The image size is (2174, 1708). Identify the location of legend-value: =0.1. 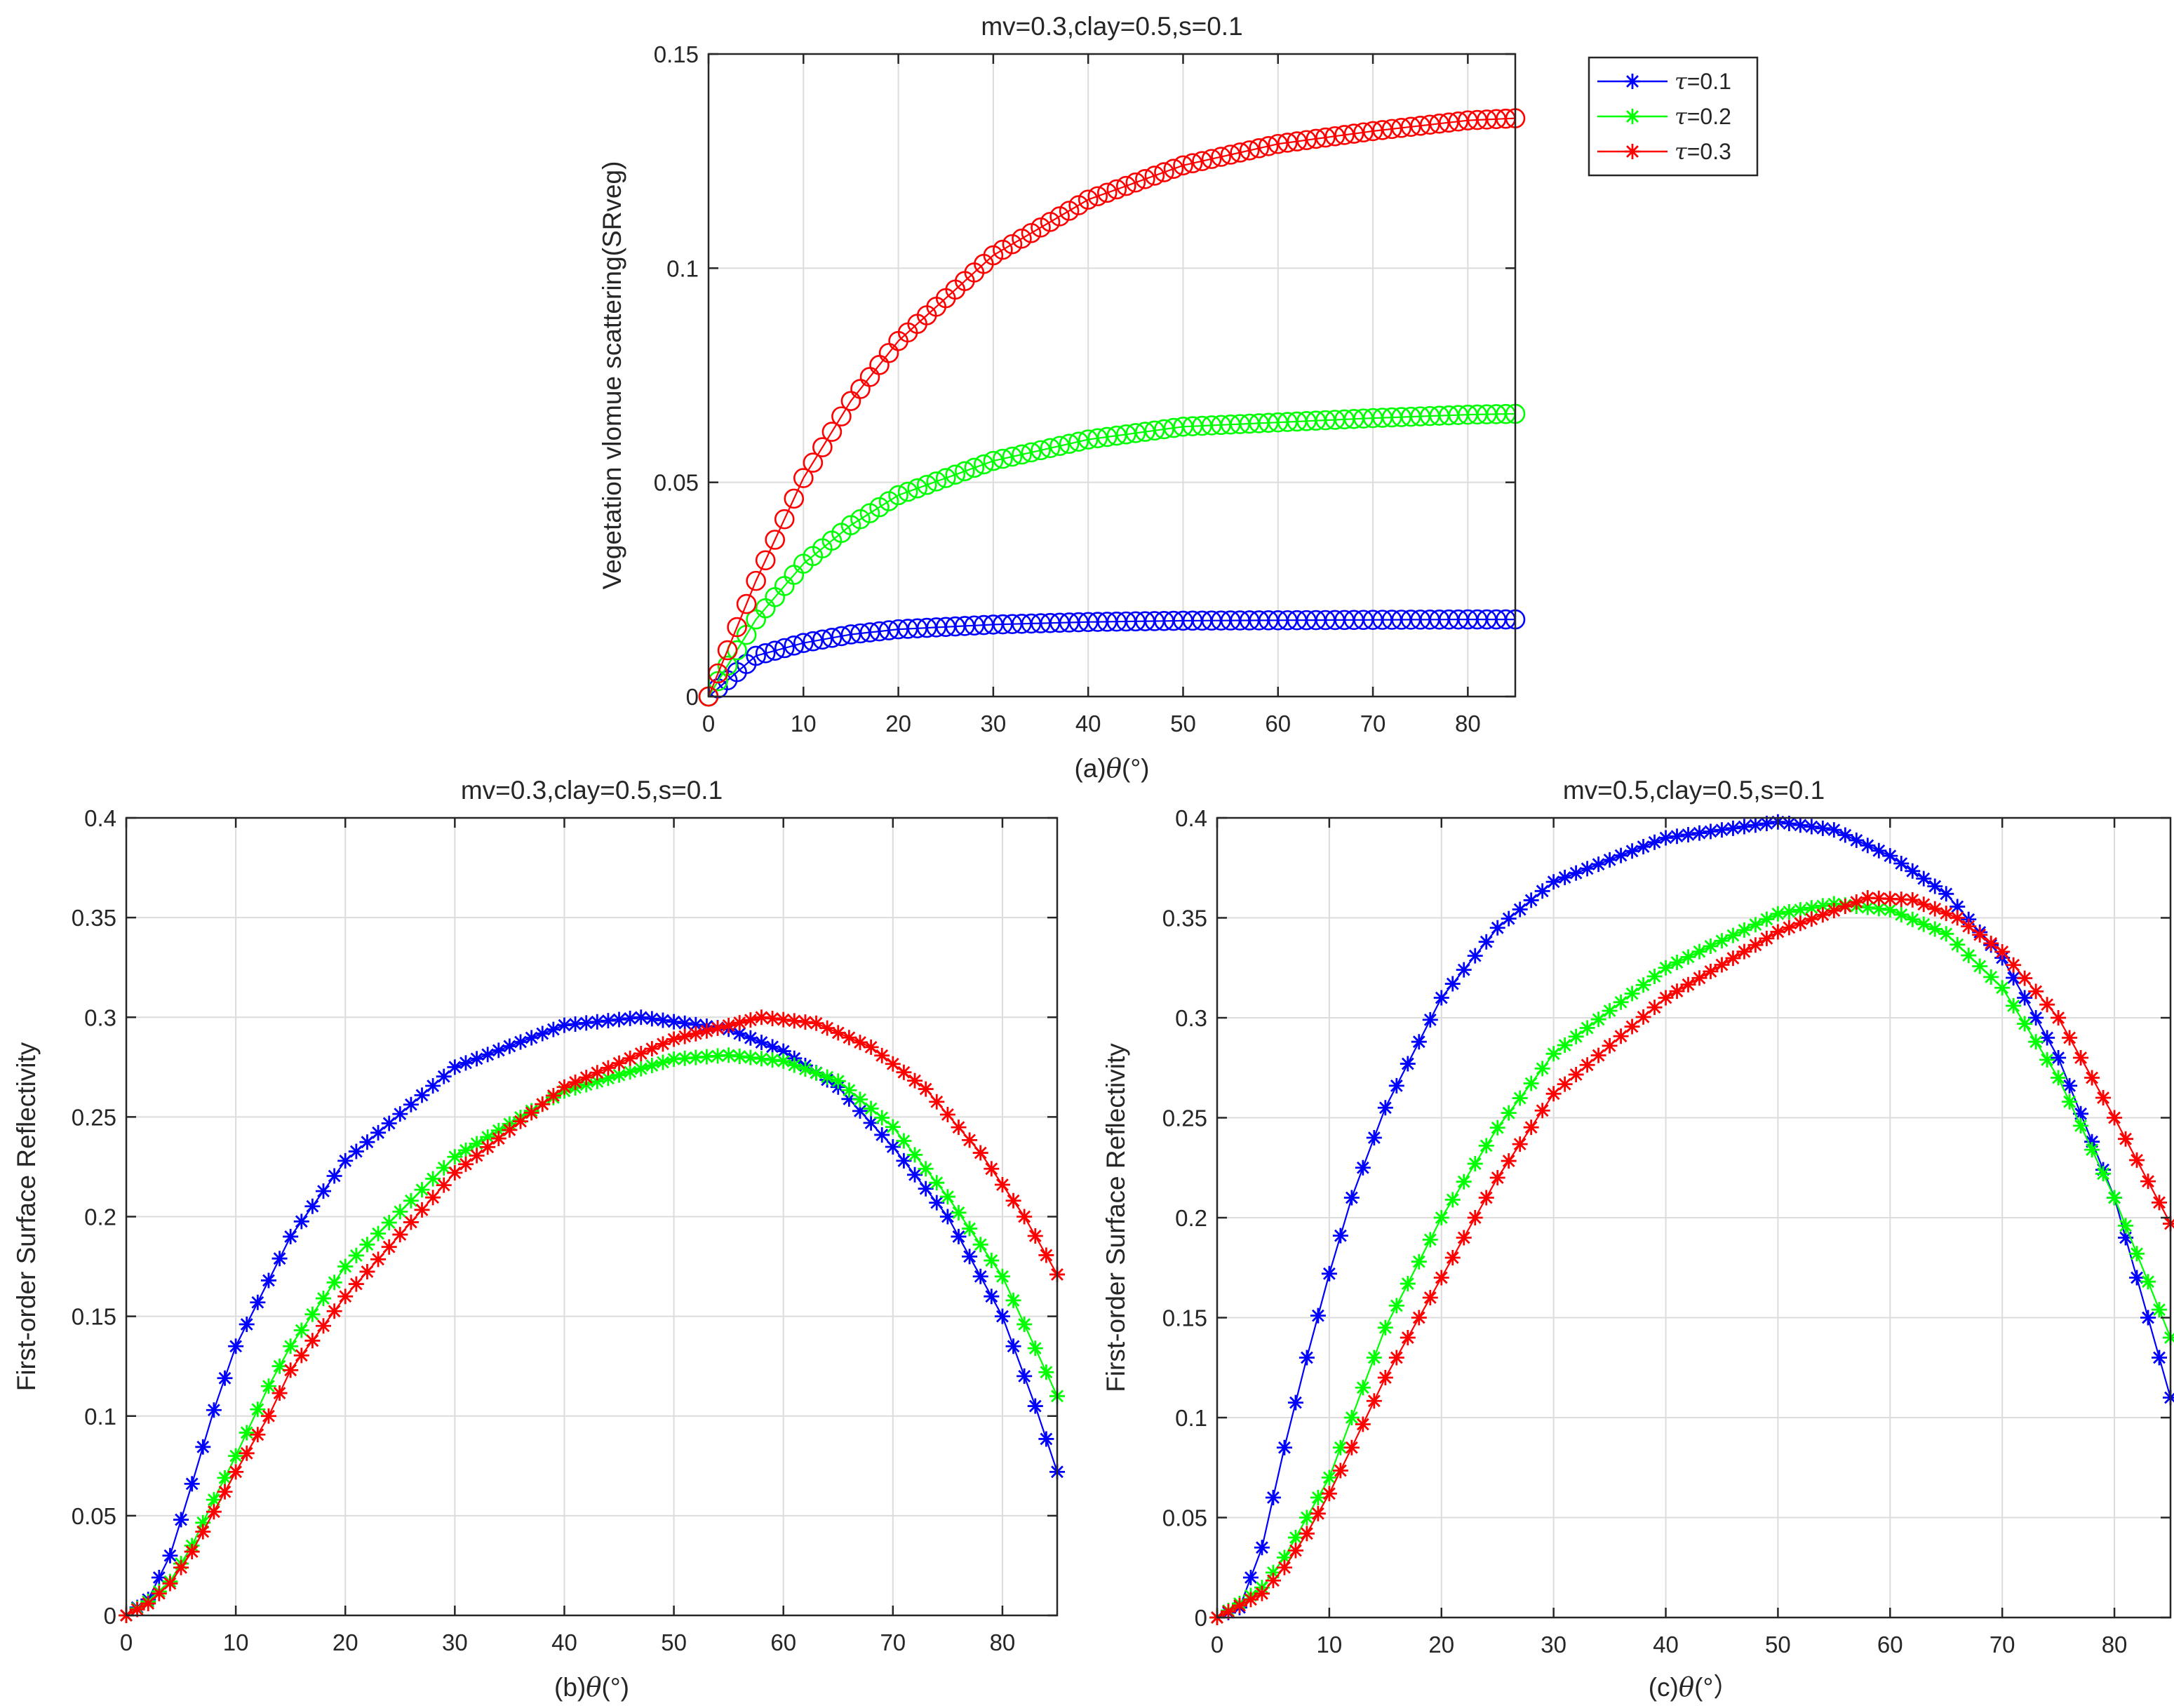
(1709, 81).